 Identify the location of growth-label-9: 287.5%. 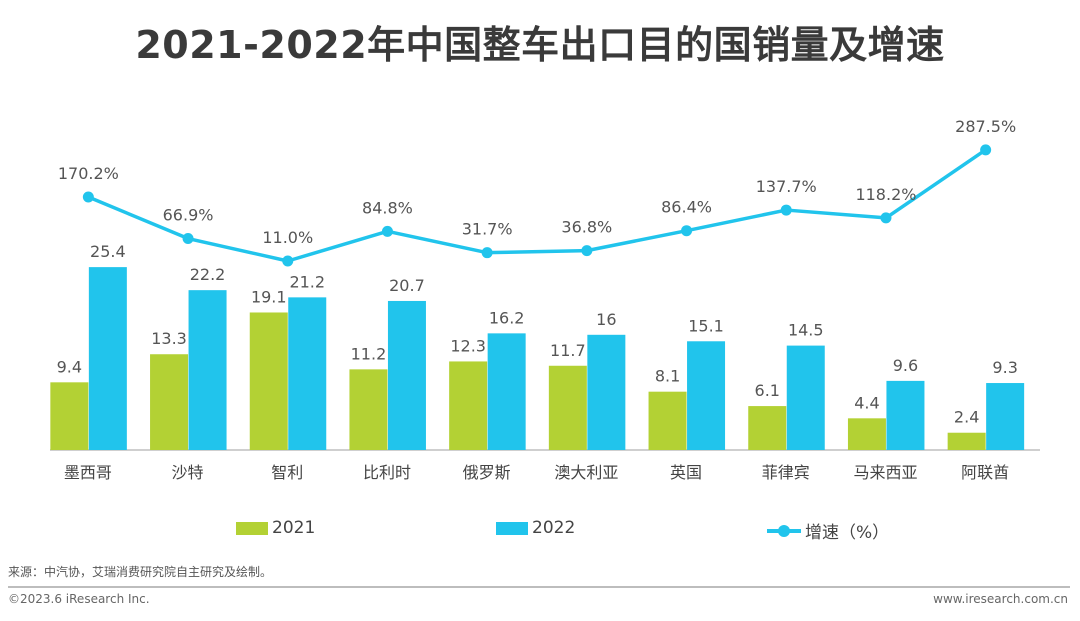
(985, 126).